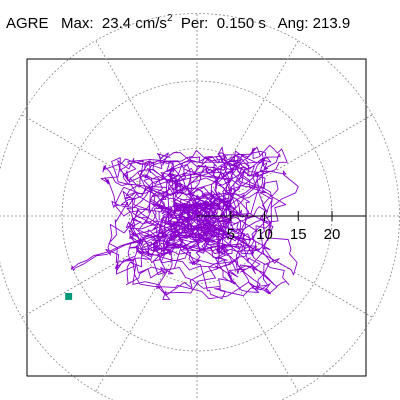 This screenshot has width=400, height=400. What do you see at coordinates (331, 23) in the screenshot?
I see `angle-value: 213.9` at bounding box center [331, 23].